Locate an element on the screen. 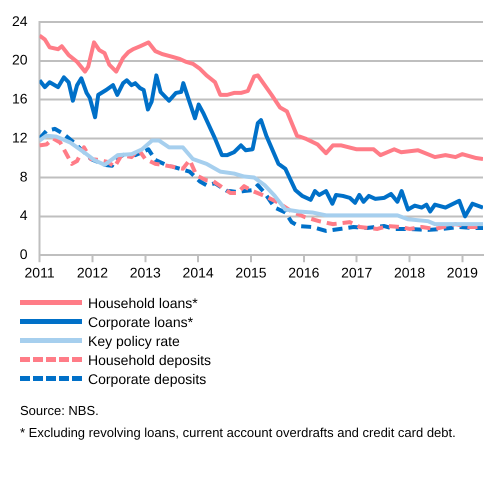  y-tick-label: 24 is located at coordinates (20, 20).